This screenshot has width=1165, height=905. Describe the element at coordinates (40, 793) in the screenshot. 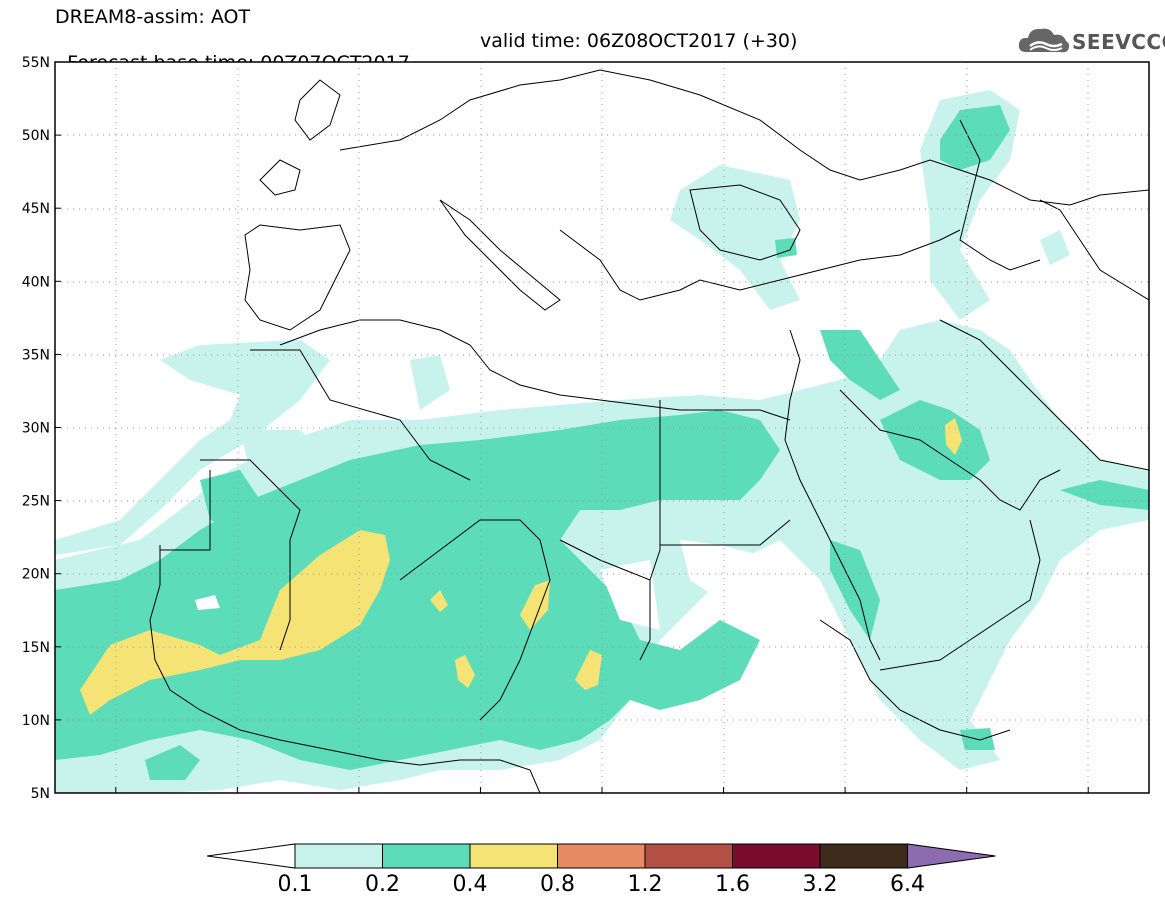

I see `lat-label: 5N` at that location.